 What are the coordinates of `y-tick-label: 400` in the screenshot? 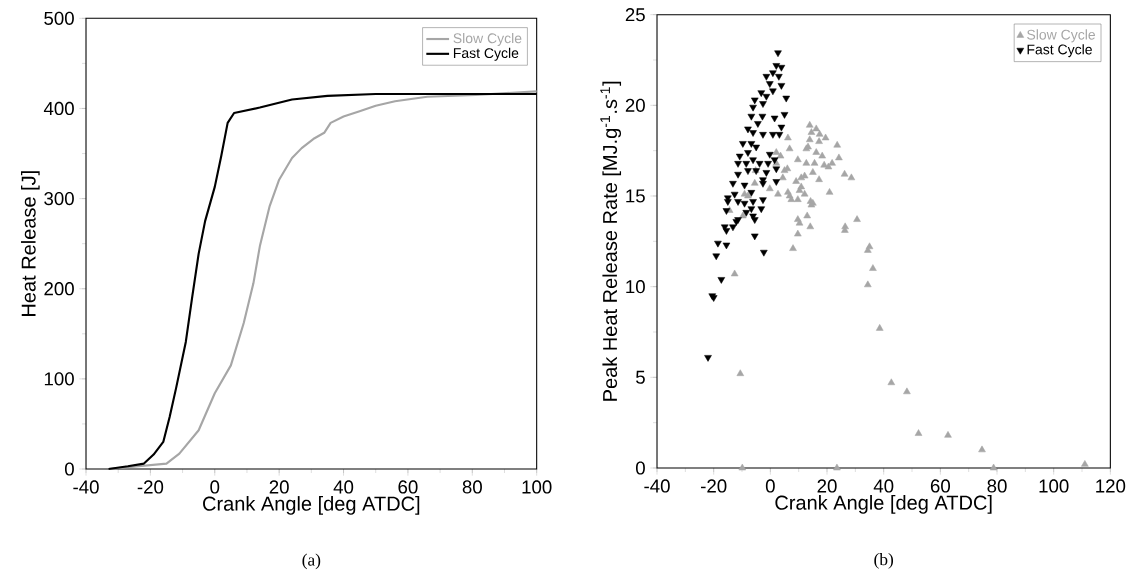 It's located at (58, 108).